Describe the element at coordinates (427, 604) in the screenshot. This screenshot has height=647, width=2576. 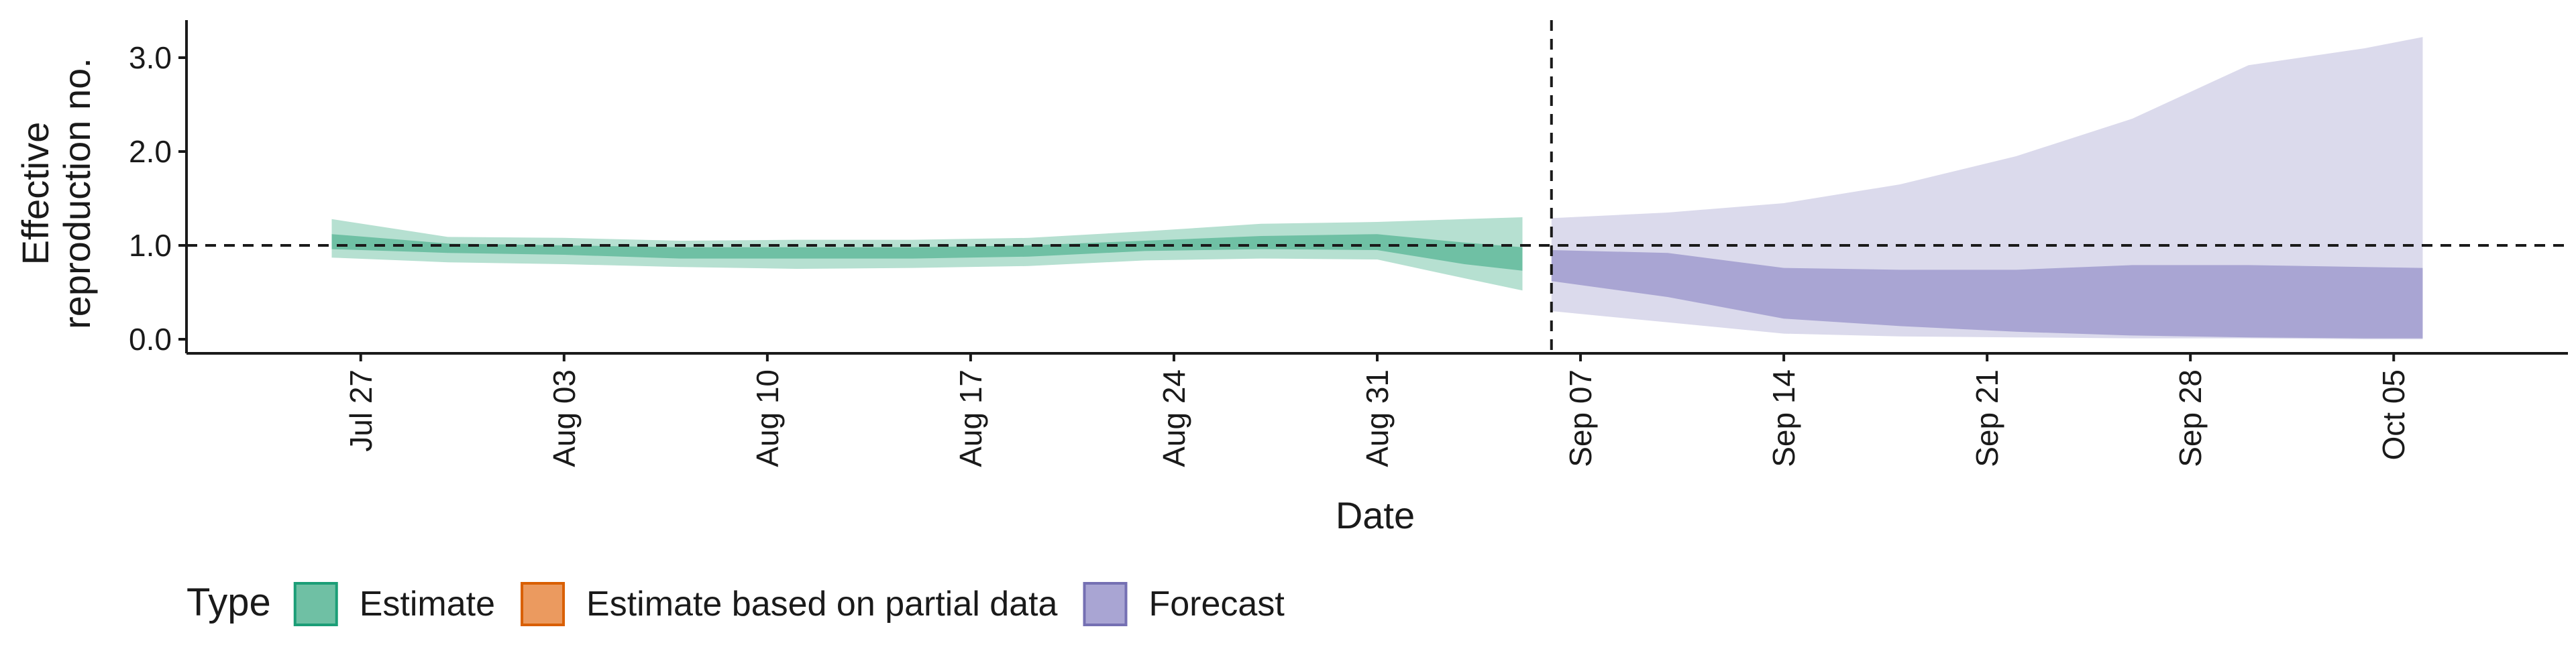
I see `legend-label-estimate: Estimate` at that location.